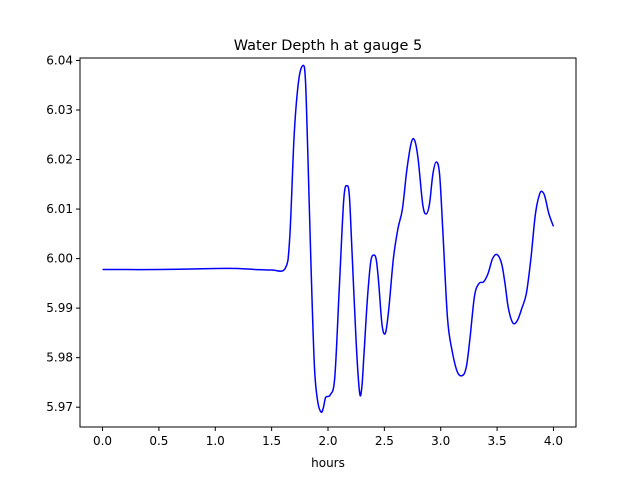 The image size is (640, 480). What do you see at coordinates (102, 441) in the screenshot?
I see `x-tick-label: 0.0` at bounding box center [102, 441].